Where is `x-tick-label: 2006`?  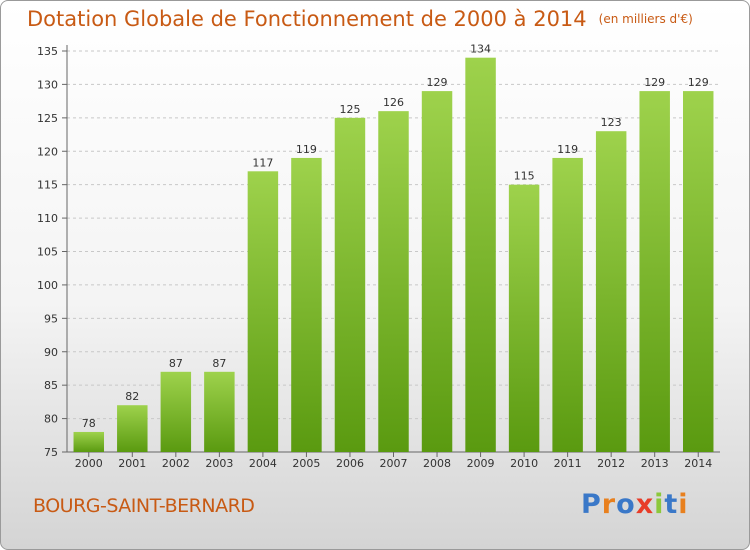 x-tick-label: 2006 is located at coordinates (350, 463).